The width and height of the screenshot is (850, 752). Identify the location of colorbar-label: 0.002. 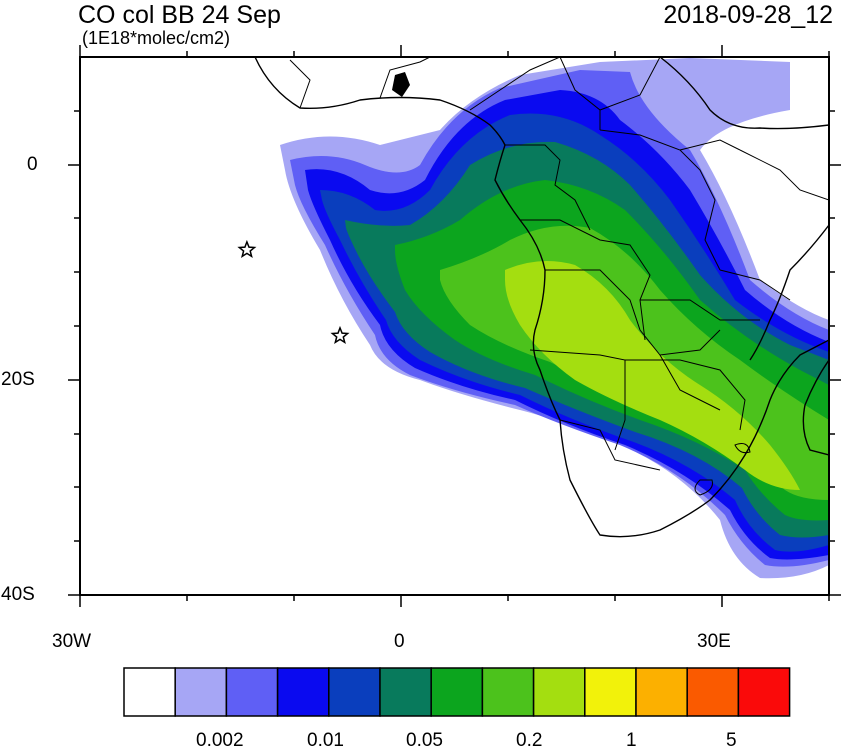
(220, 740).